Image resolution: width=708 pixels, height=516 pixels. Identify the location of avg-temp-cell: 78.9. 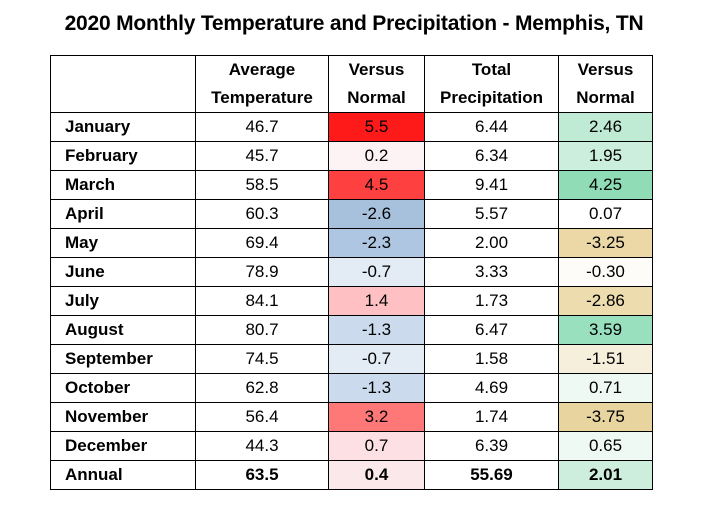
(262, 272).